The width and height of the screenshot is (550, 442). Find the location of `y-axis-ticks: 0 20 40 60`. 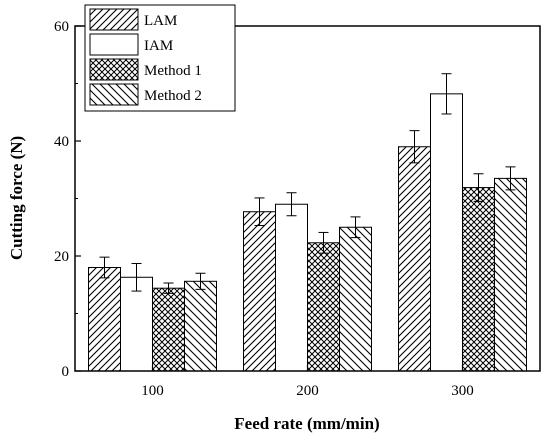

y-axis-ticks: 0 20 40 60 is located at coordinates (67, 199).